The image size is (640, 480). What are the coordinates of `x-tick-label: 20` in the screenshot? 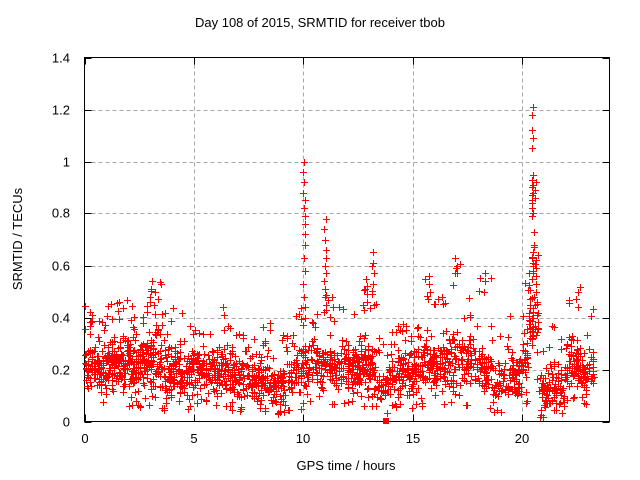 It's located at (522, 438).